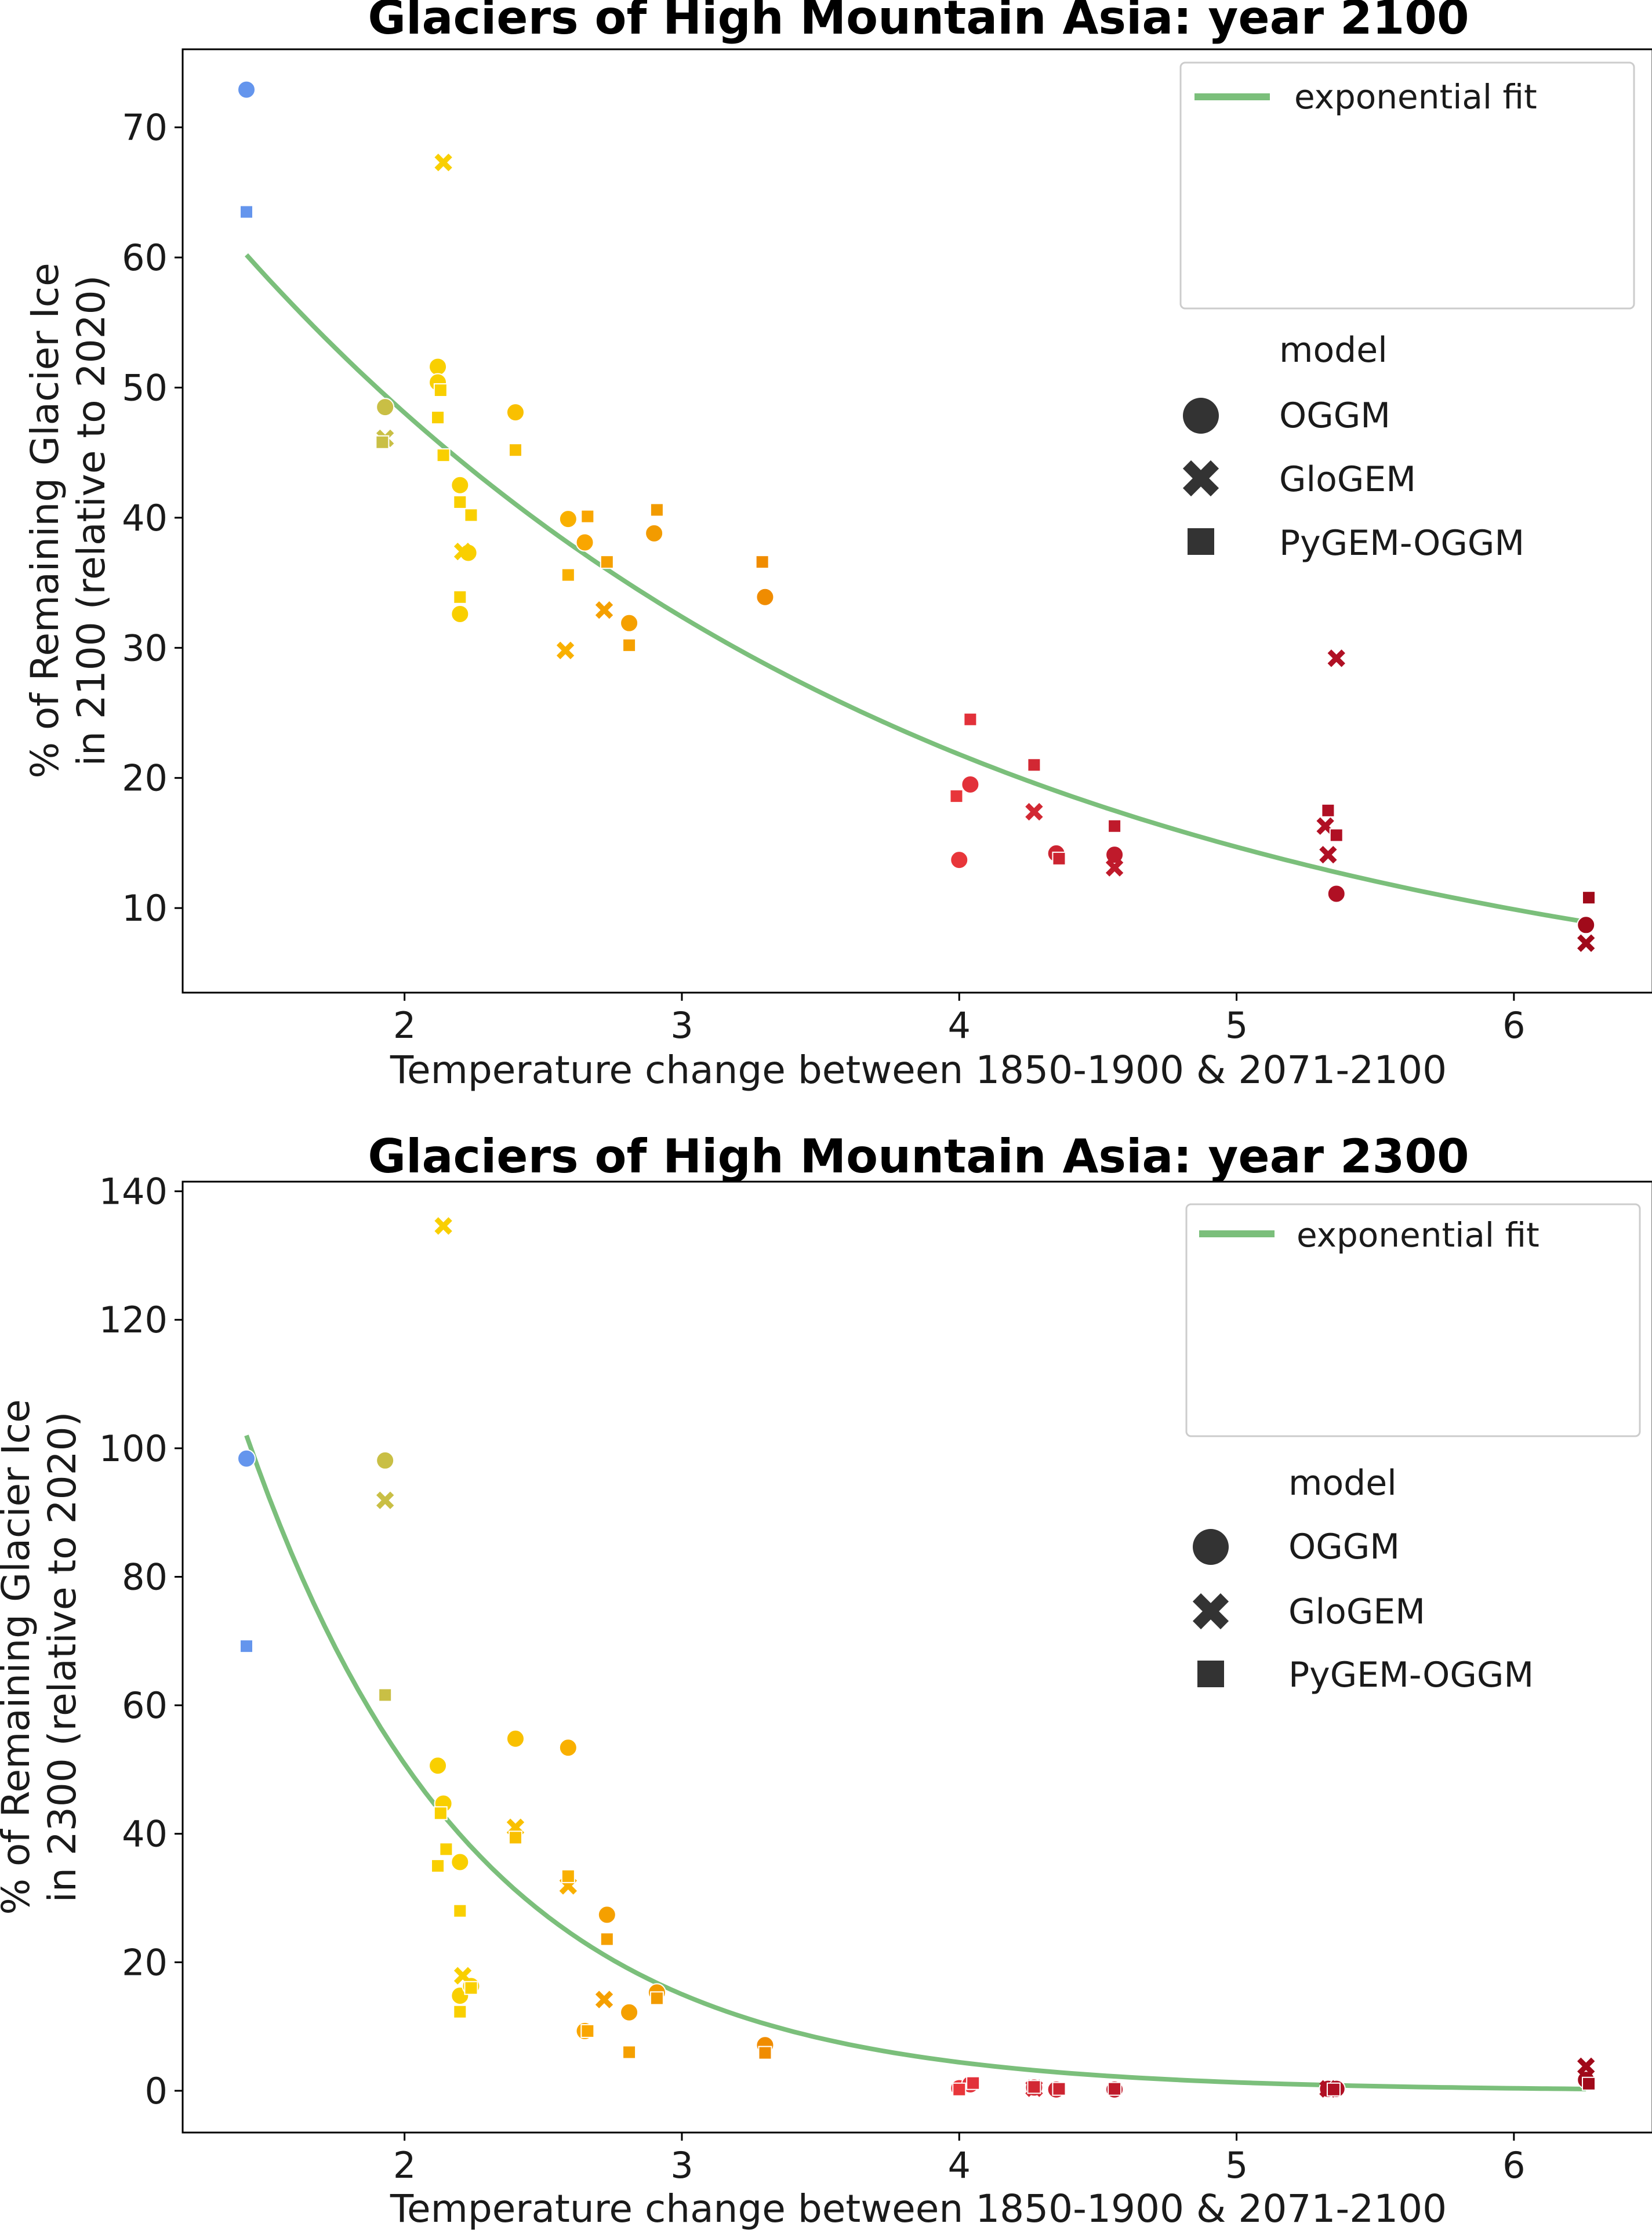 The width and height of the screenshot is (1652, 2234). I want to click on legend-title: model, so click(1333, 350).